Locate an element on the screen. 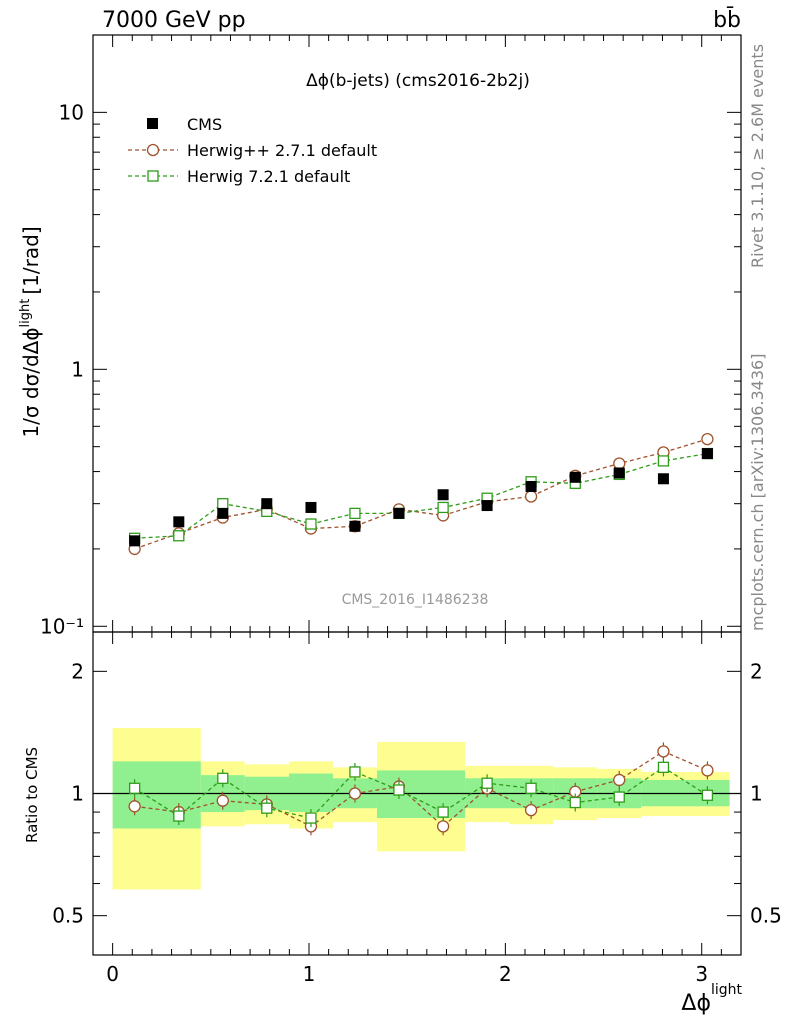 The height and width of the screenshot is (1024, 786). y-axis-label-unit: [1/rad] is located at coordinates (31, 260).